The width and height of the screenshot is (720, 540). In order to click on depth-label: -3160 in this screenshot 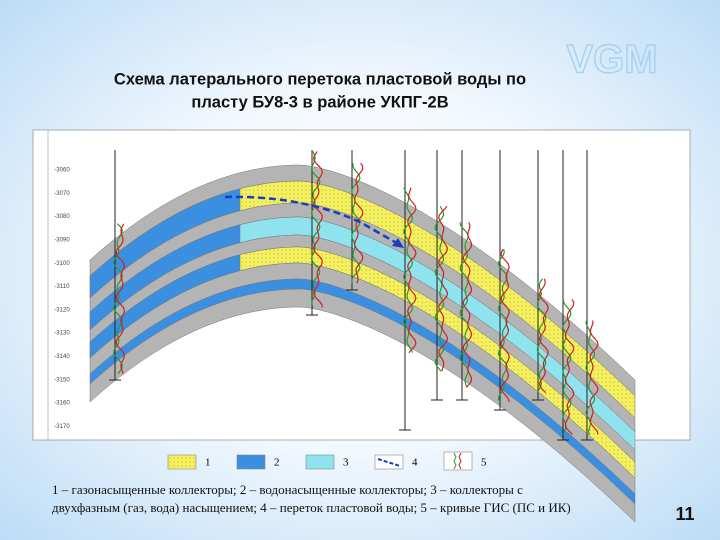, I will do `click(62, 404)`.